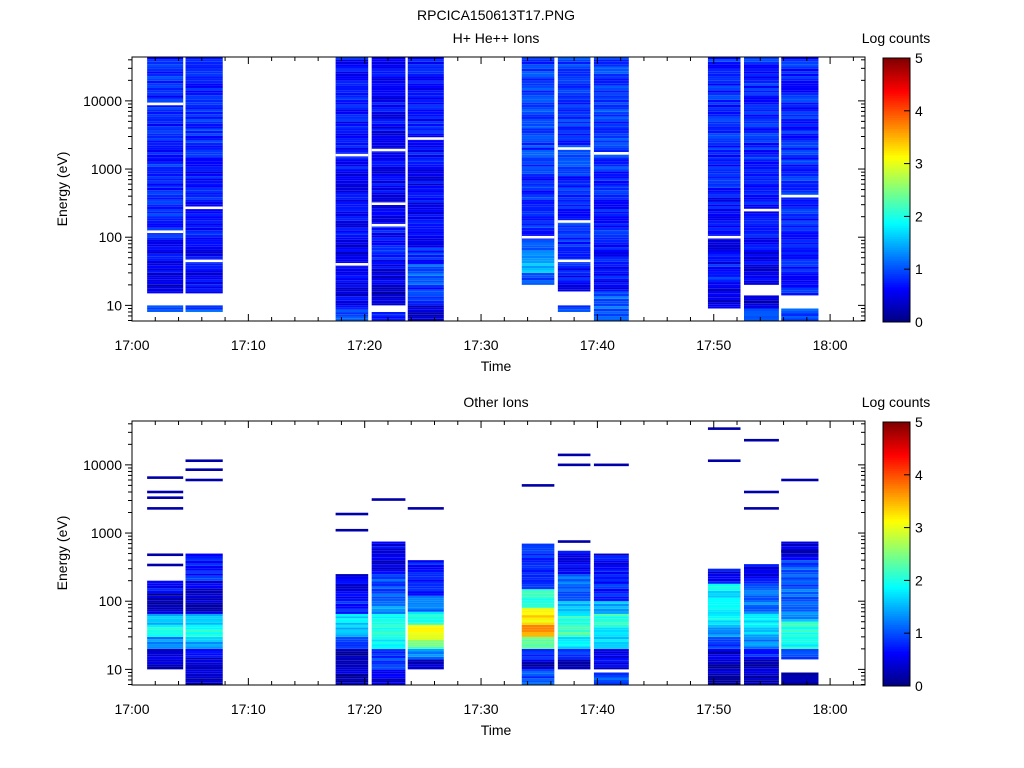  I want to click on panel-title: Other Ions, so click(495, 402).